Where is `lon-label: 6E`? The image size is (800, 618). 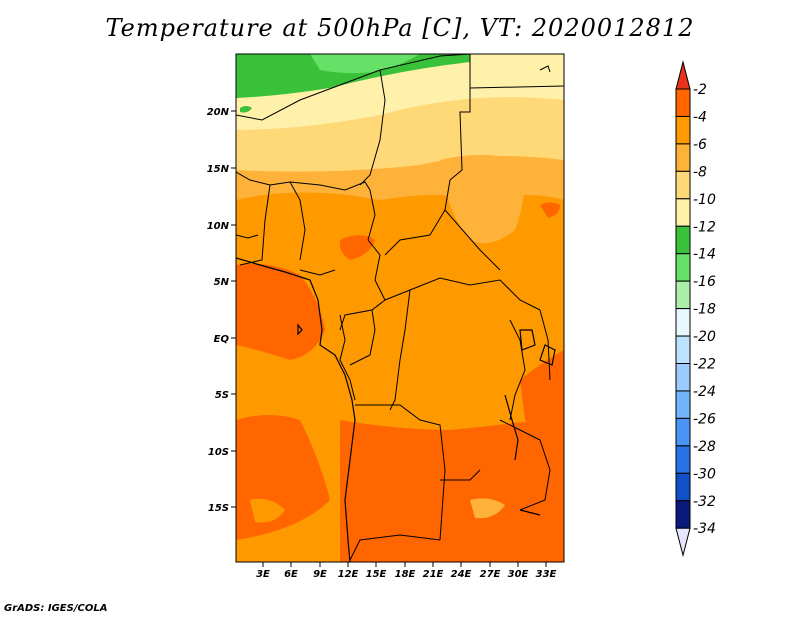
lon-label: 6E is located at coordinates (291, 574).